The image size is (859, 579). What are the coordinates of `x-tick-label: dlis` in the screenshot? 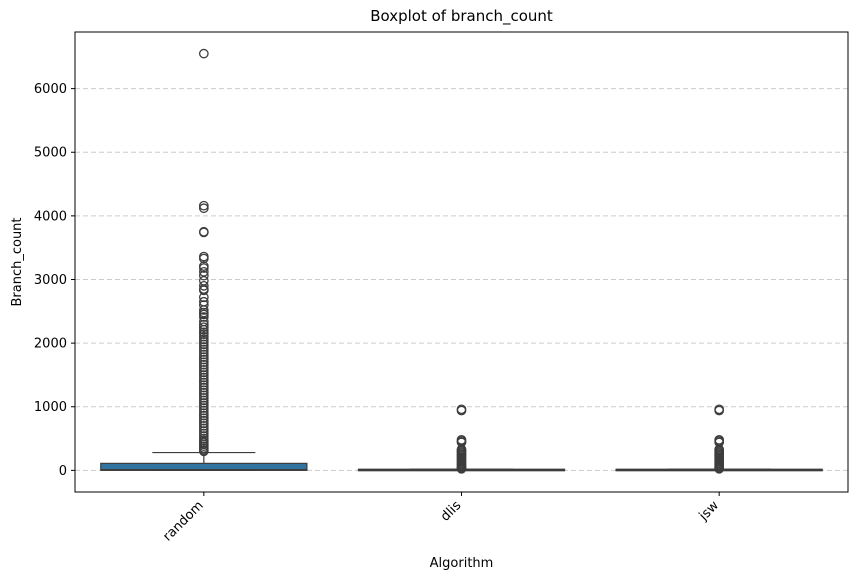 It's located at (451, 511).